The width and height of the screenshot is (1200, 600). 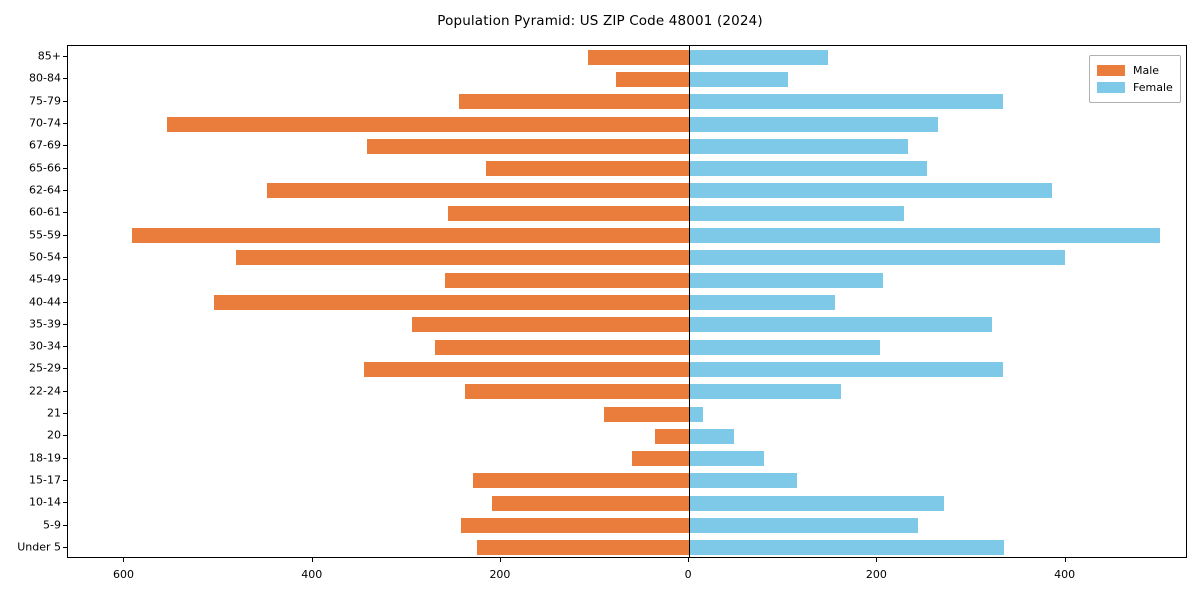 What do you see at coordinates (54, 435) in the screenshot?
I see `y-tick-label: 20` at bounding box center [54, 435].